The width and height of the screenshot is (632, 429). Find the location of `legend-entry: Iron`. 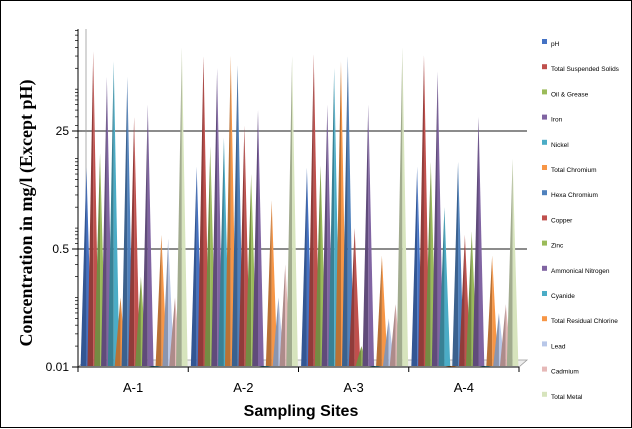

legend-entry: Iron is located at coordinates (557, 120).